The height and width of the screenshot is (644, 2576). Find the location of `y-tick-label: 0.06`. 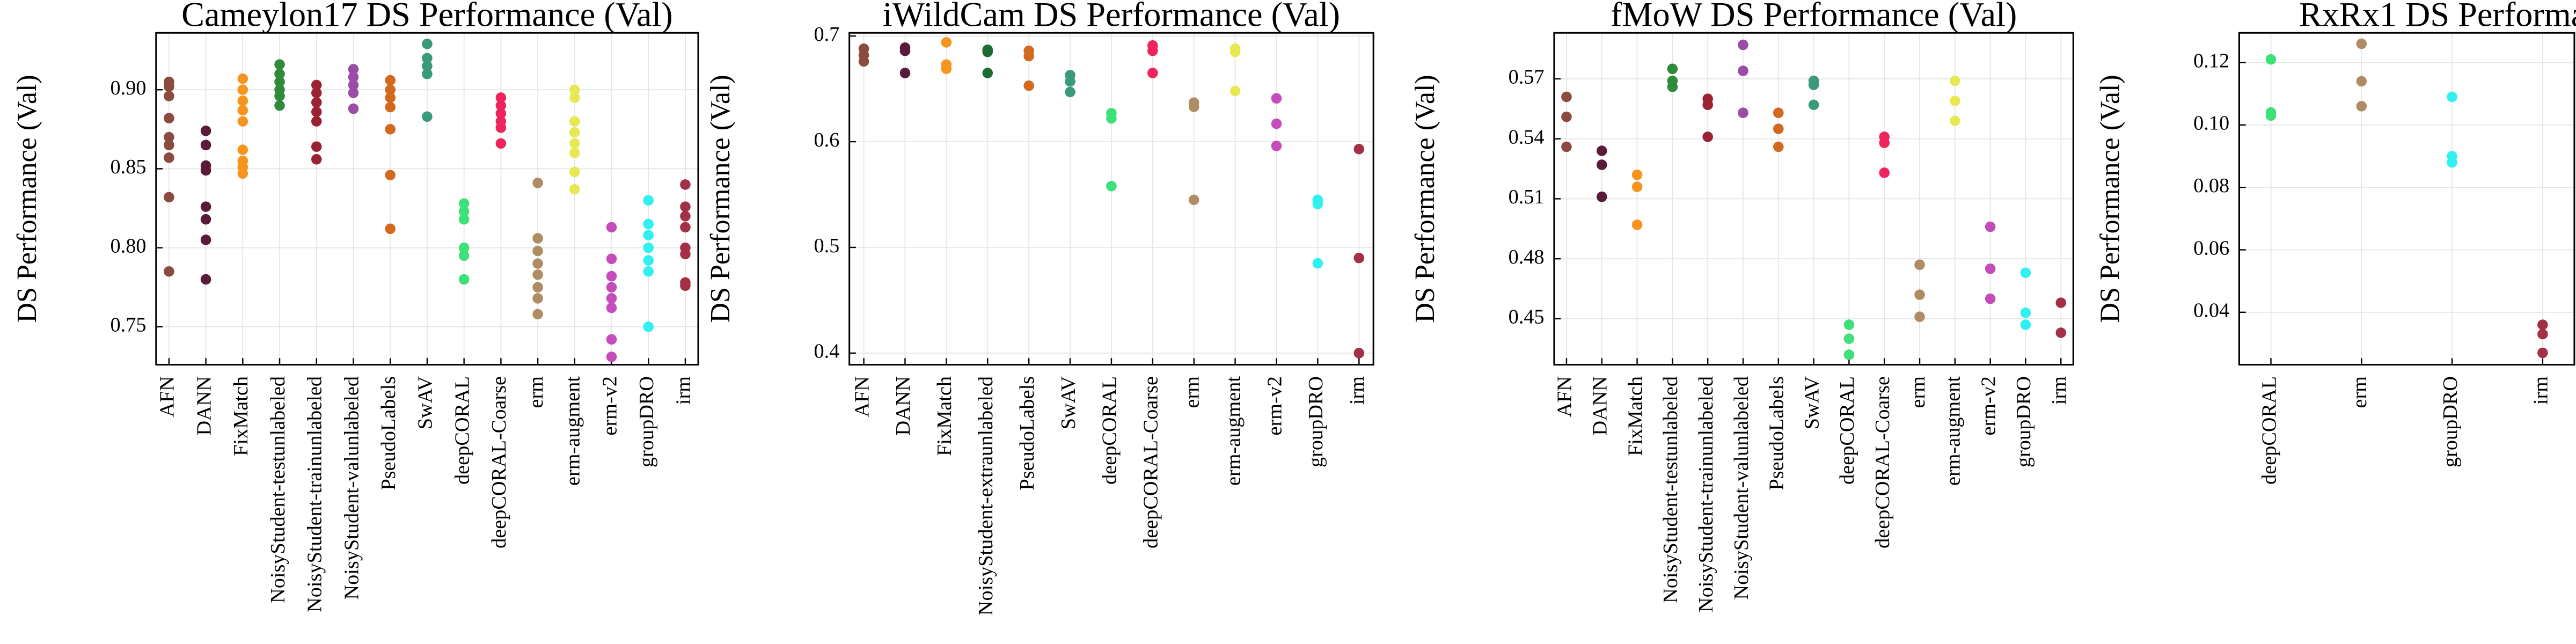

y-tick-label: 0.06 is located at coordinates (2211, 248).